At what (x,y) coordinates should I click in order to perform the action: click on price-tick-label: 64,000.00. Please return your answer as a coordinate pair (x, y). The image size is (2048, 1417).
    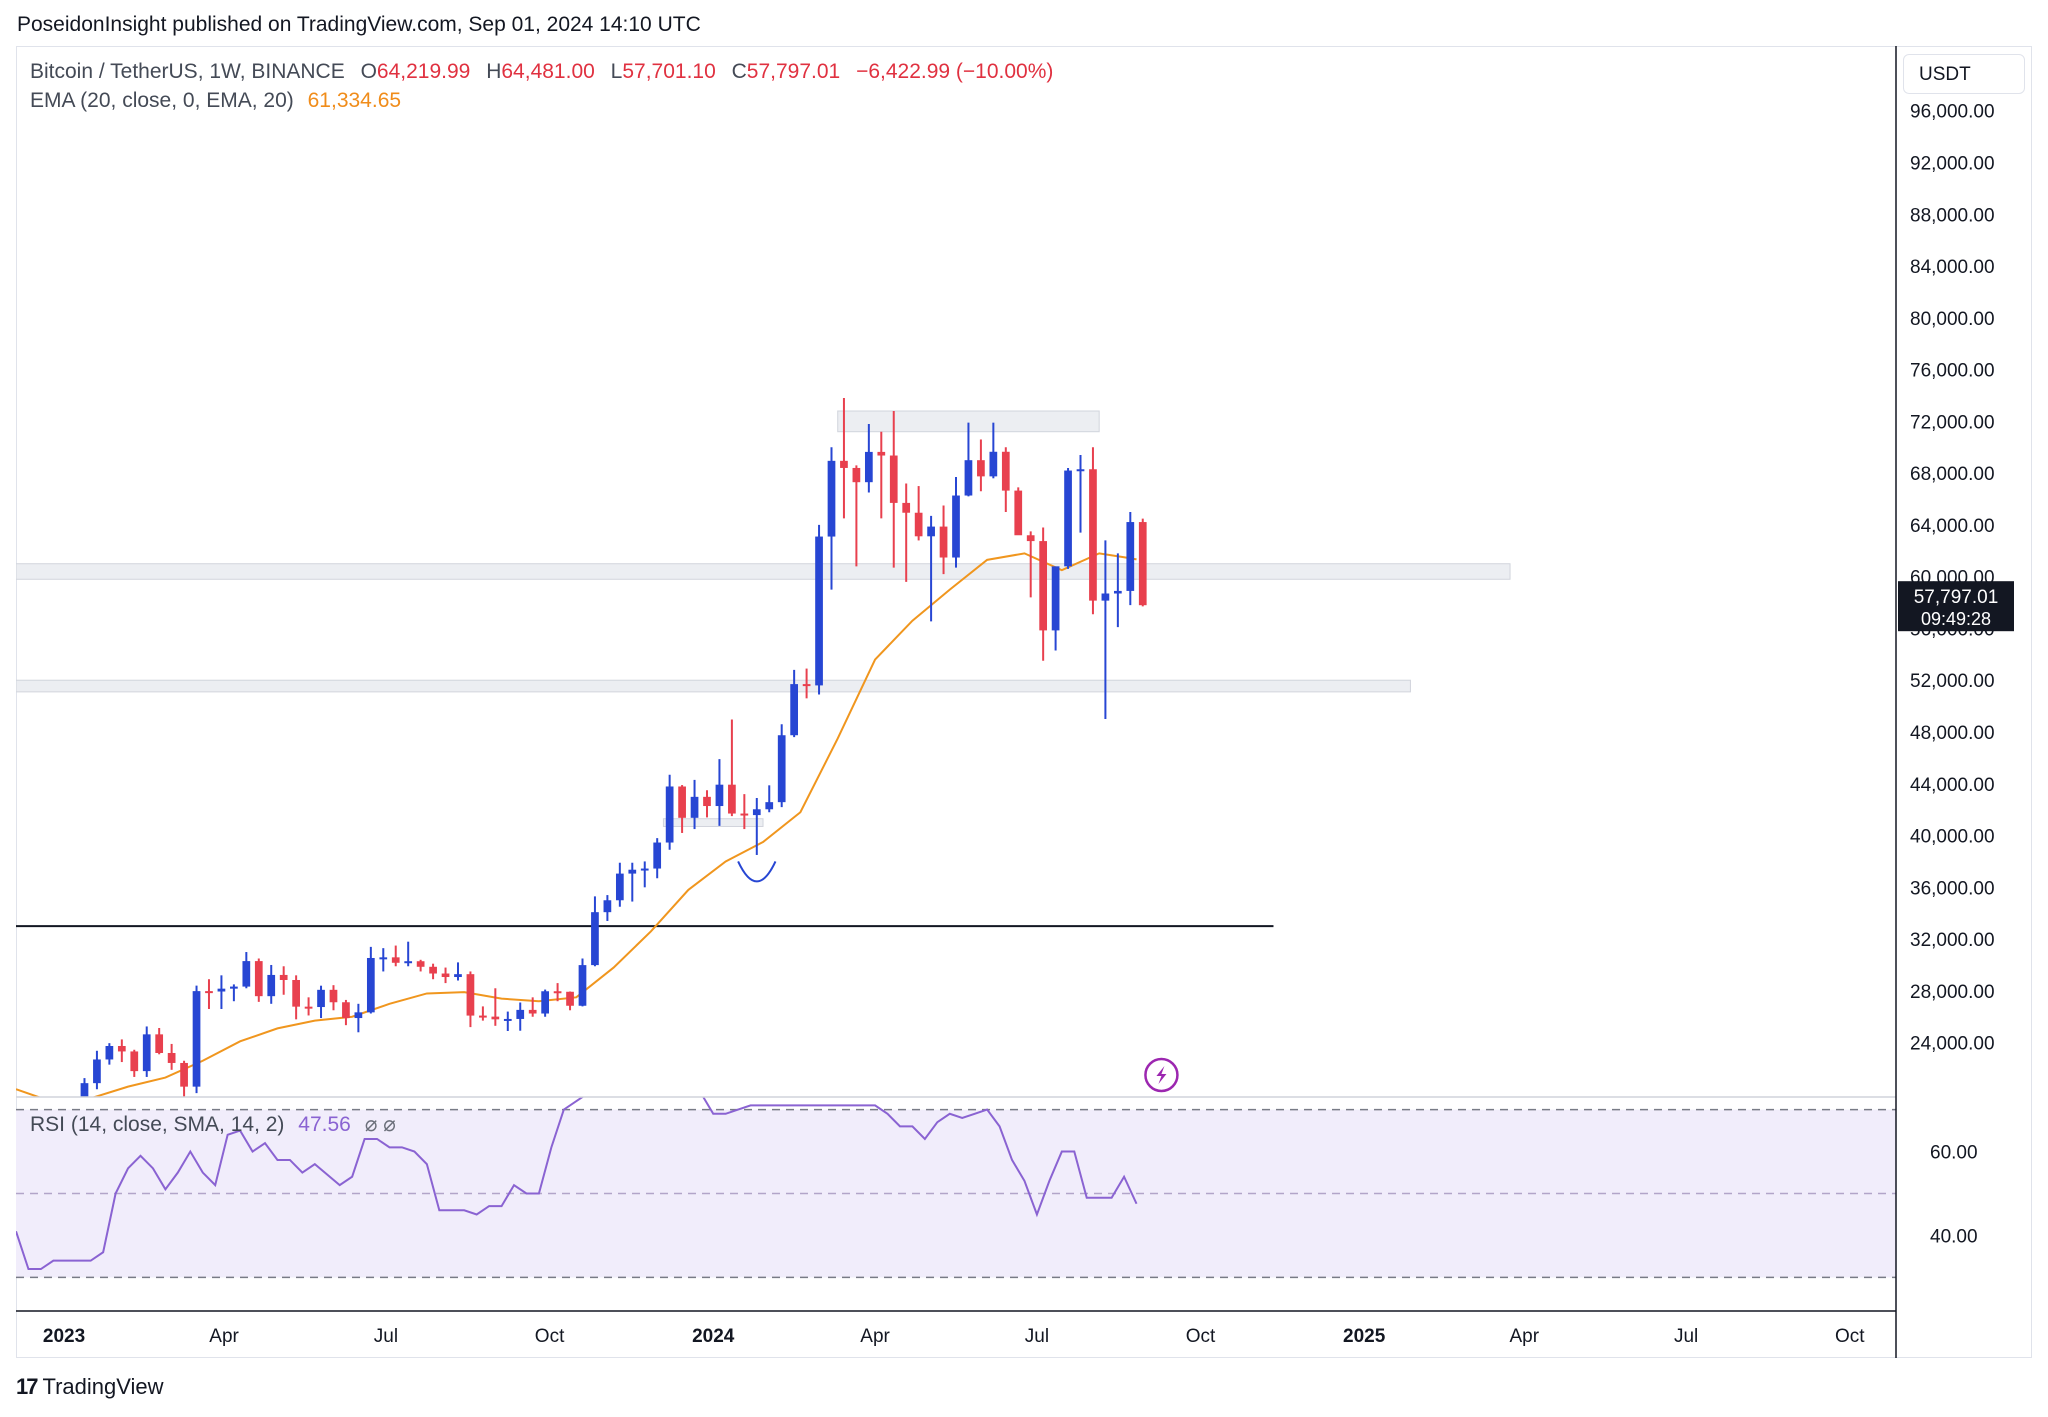
    Looking at the image, I should click on (1952, 526).